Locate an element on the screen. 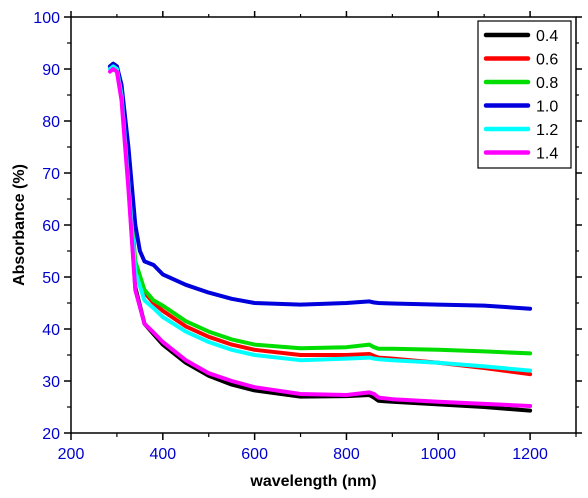  legend-label-1-4: 1.4 is located at coordinates (547, 154).